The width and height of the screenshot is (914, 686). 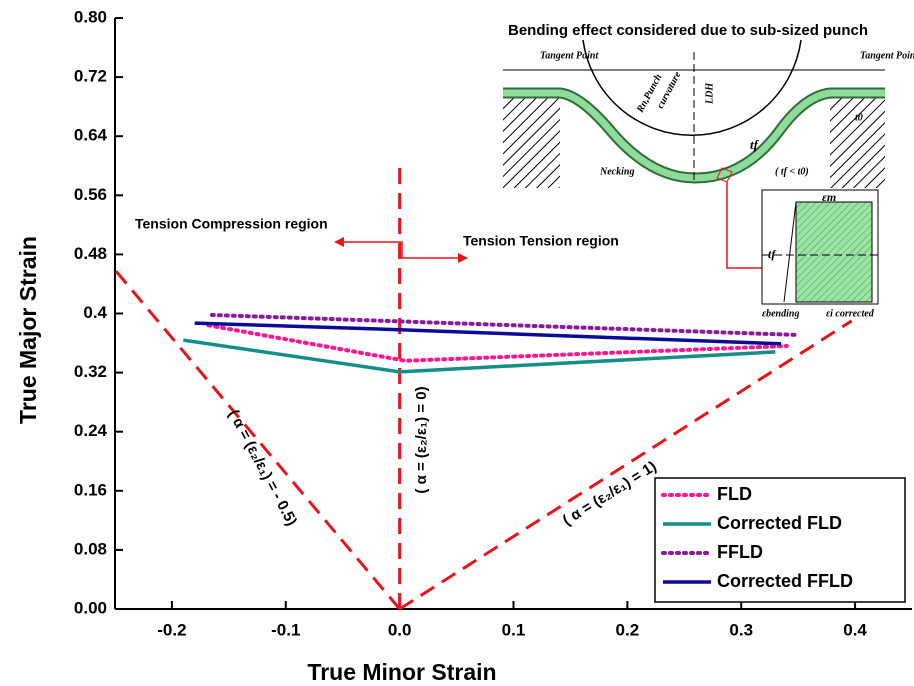 I want to click on y-tick-label: 0.48, so click(x=90, y=253).